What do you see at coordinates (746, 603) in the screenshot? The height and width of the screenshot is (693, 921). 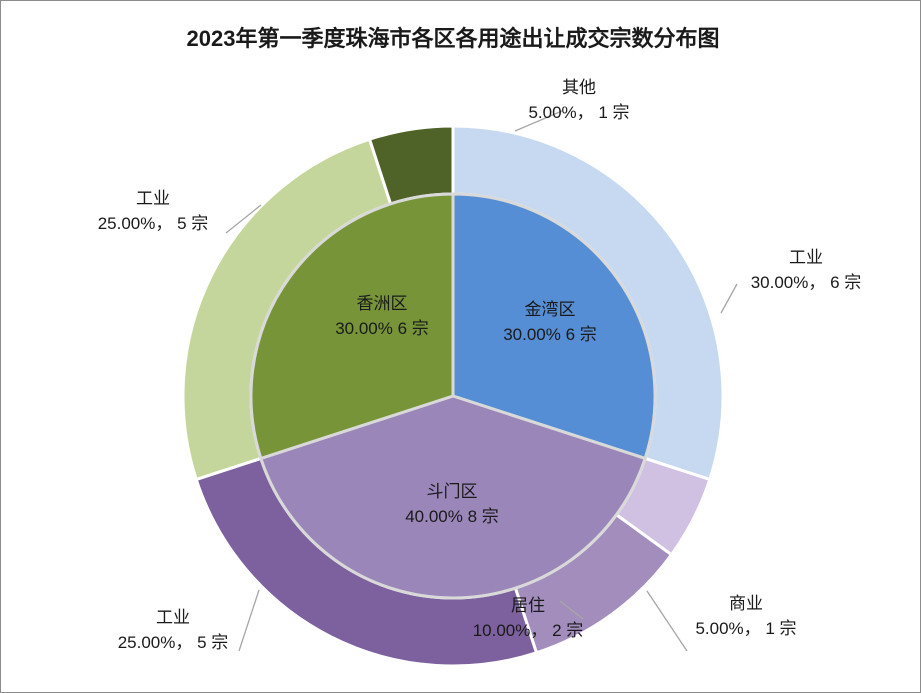 I see `outer-label-name: 商业` at bounding box center [746, 603].